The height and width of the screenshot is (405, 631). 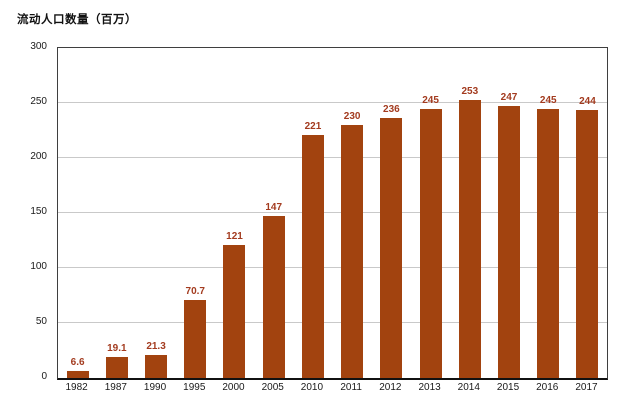 I want to click on bar-2017, so click(x=587, y=243).